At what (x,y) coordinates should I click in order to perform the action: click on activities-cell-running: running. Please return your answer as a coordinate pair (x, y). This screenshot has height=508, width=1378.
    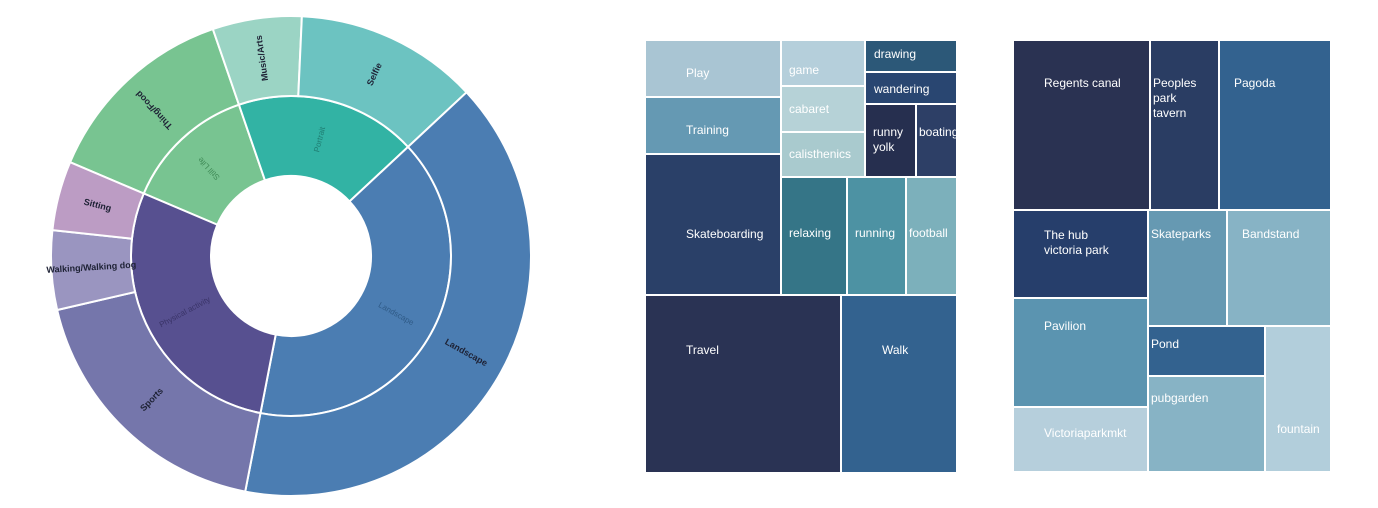
    Looking at the image, I should click on (876, 236).